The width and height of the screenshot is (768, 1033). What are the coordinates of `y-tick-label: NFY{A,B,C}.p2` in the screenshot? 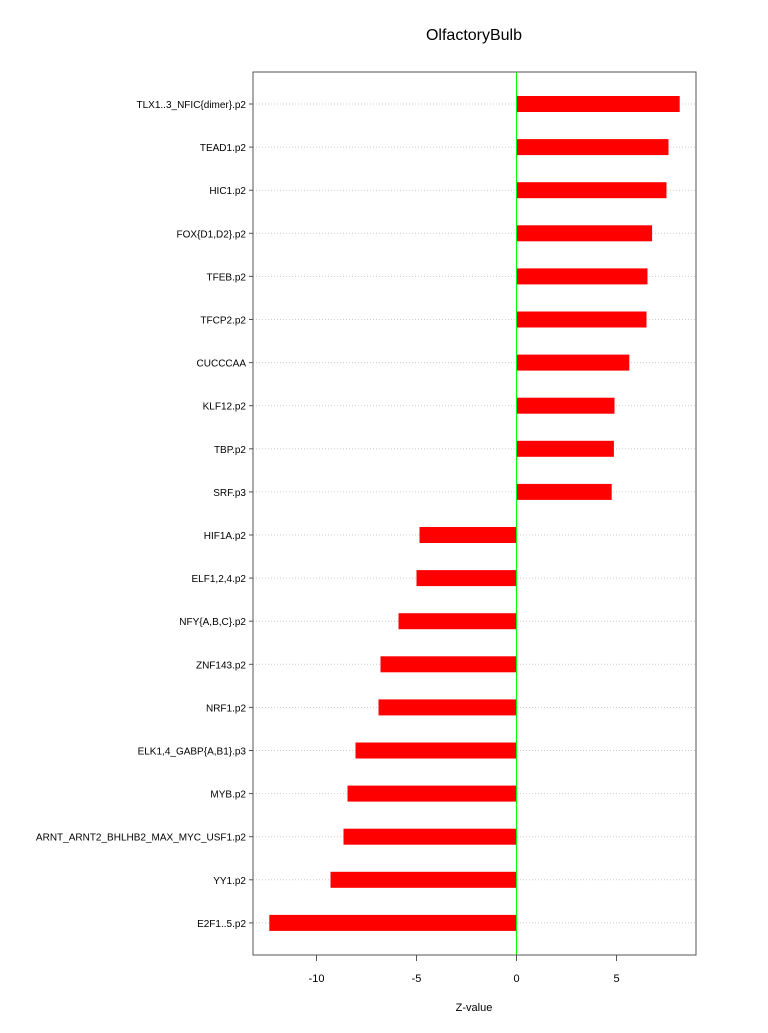 It's located at (212, 622).